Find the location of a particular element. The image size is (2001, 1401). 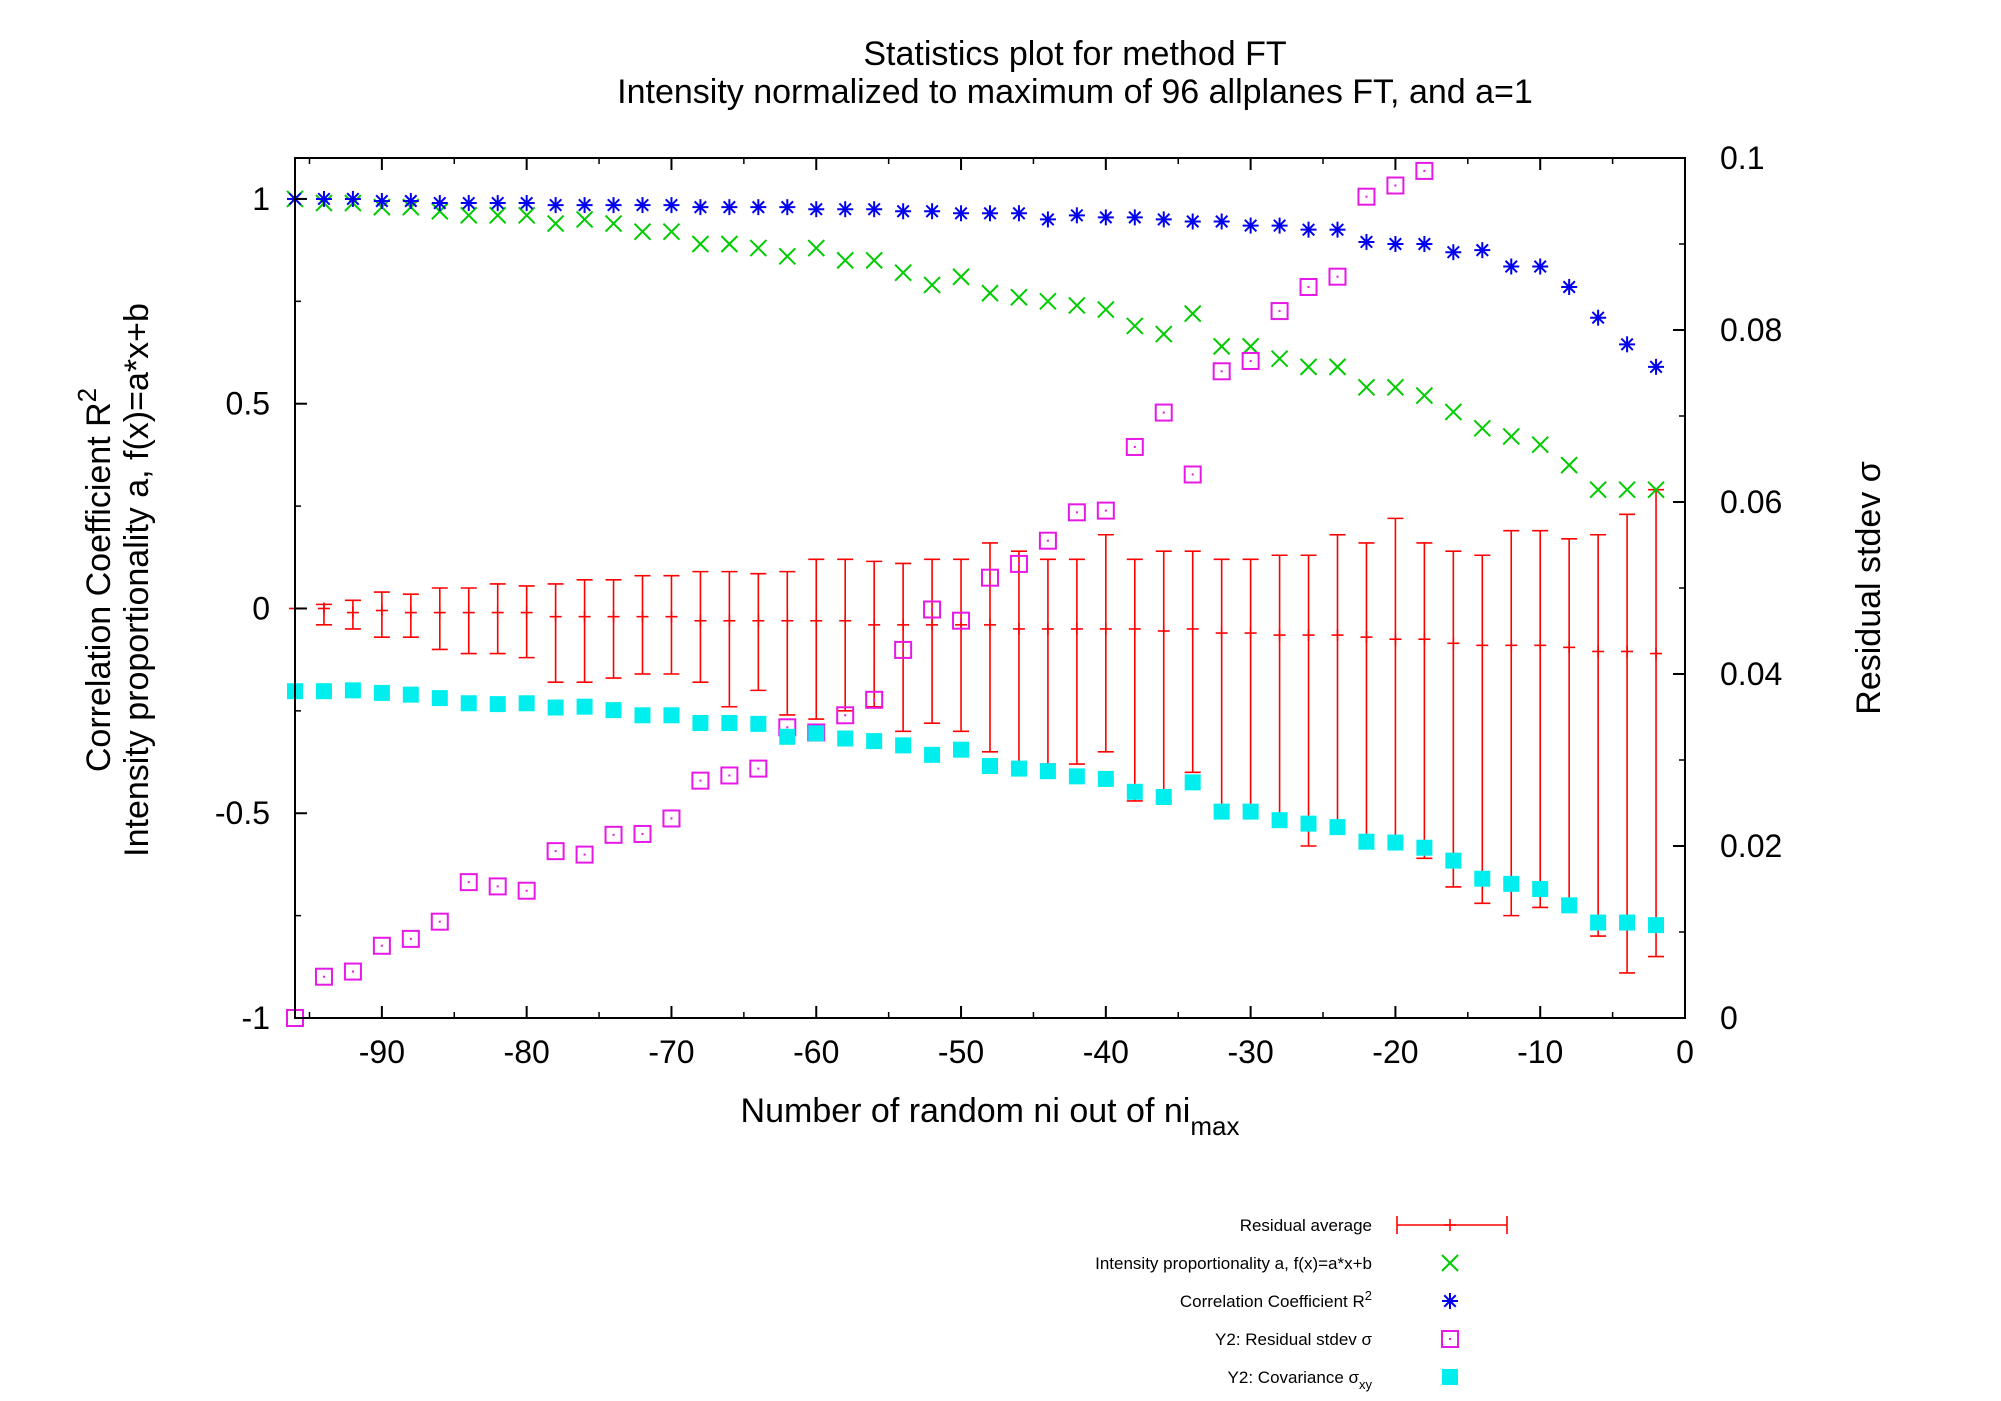

legend-label: Y2: Covariance σxy is located at coordinates (1300, 1380).